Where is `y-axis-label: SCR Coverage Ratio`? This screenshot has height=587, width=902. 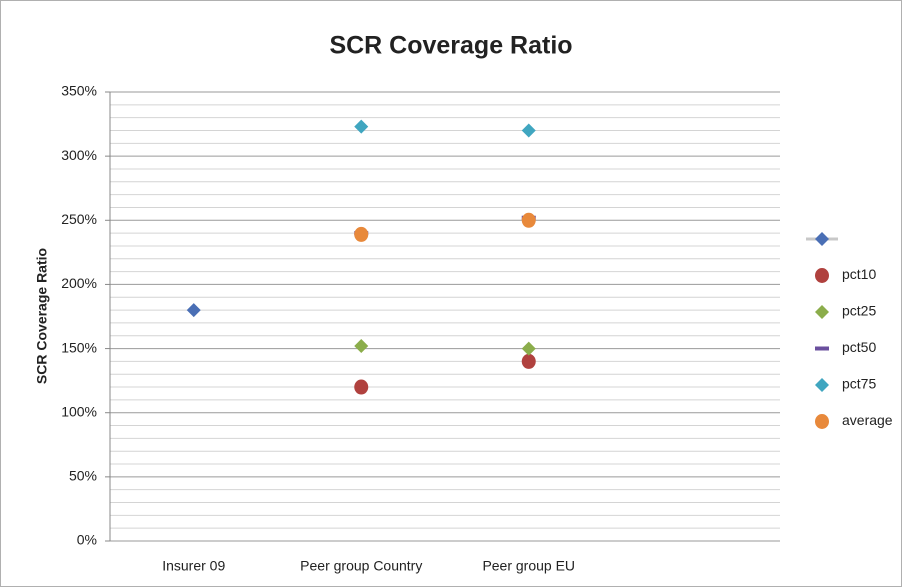 y-axis-label: SCR Coverage Ratio is located at coordinates (42, 316).